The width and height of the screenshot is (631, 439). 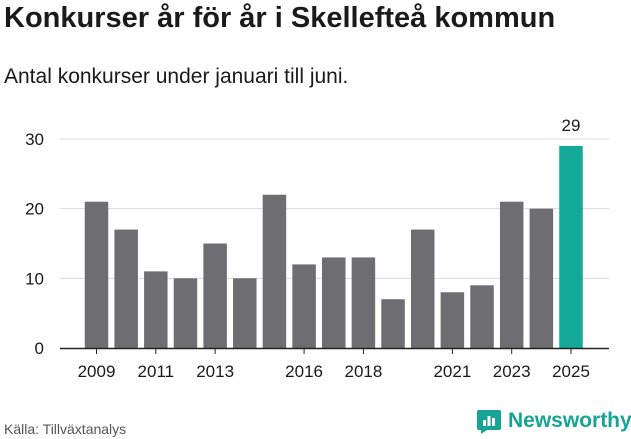 What do you see at coordinates (304, 371) in the screenshot?
I see `x-tick-label: 2016` at bounding box center [304, 371].